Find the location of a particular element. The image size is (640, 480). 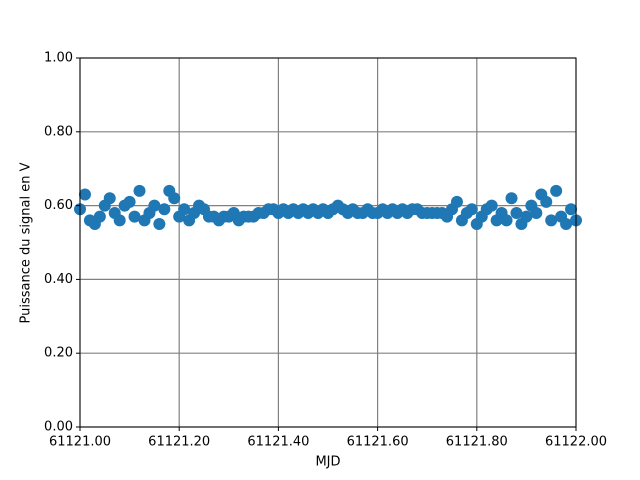

x-tick-label: 61121.00 is located at coordinates (80, 442).